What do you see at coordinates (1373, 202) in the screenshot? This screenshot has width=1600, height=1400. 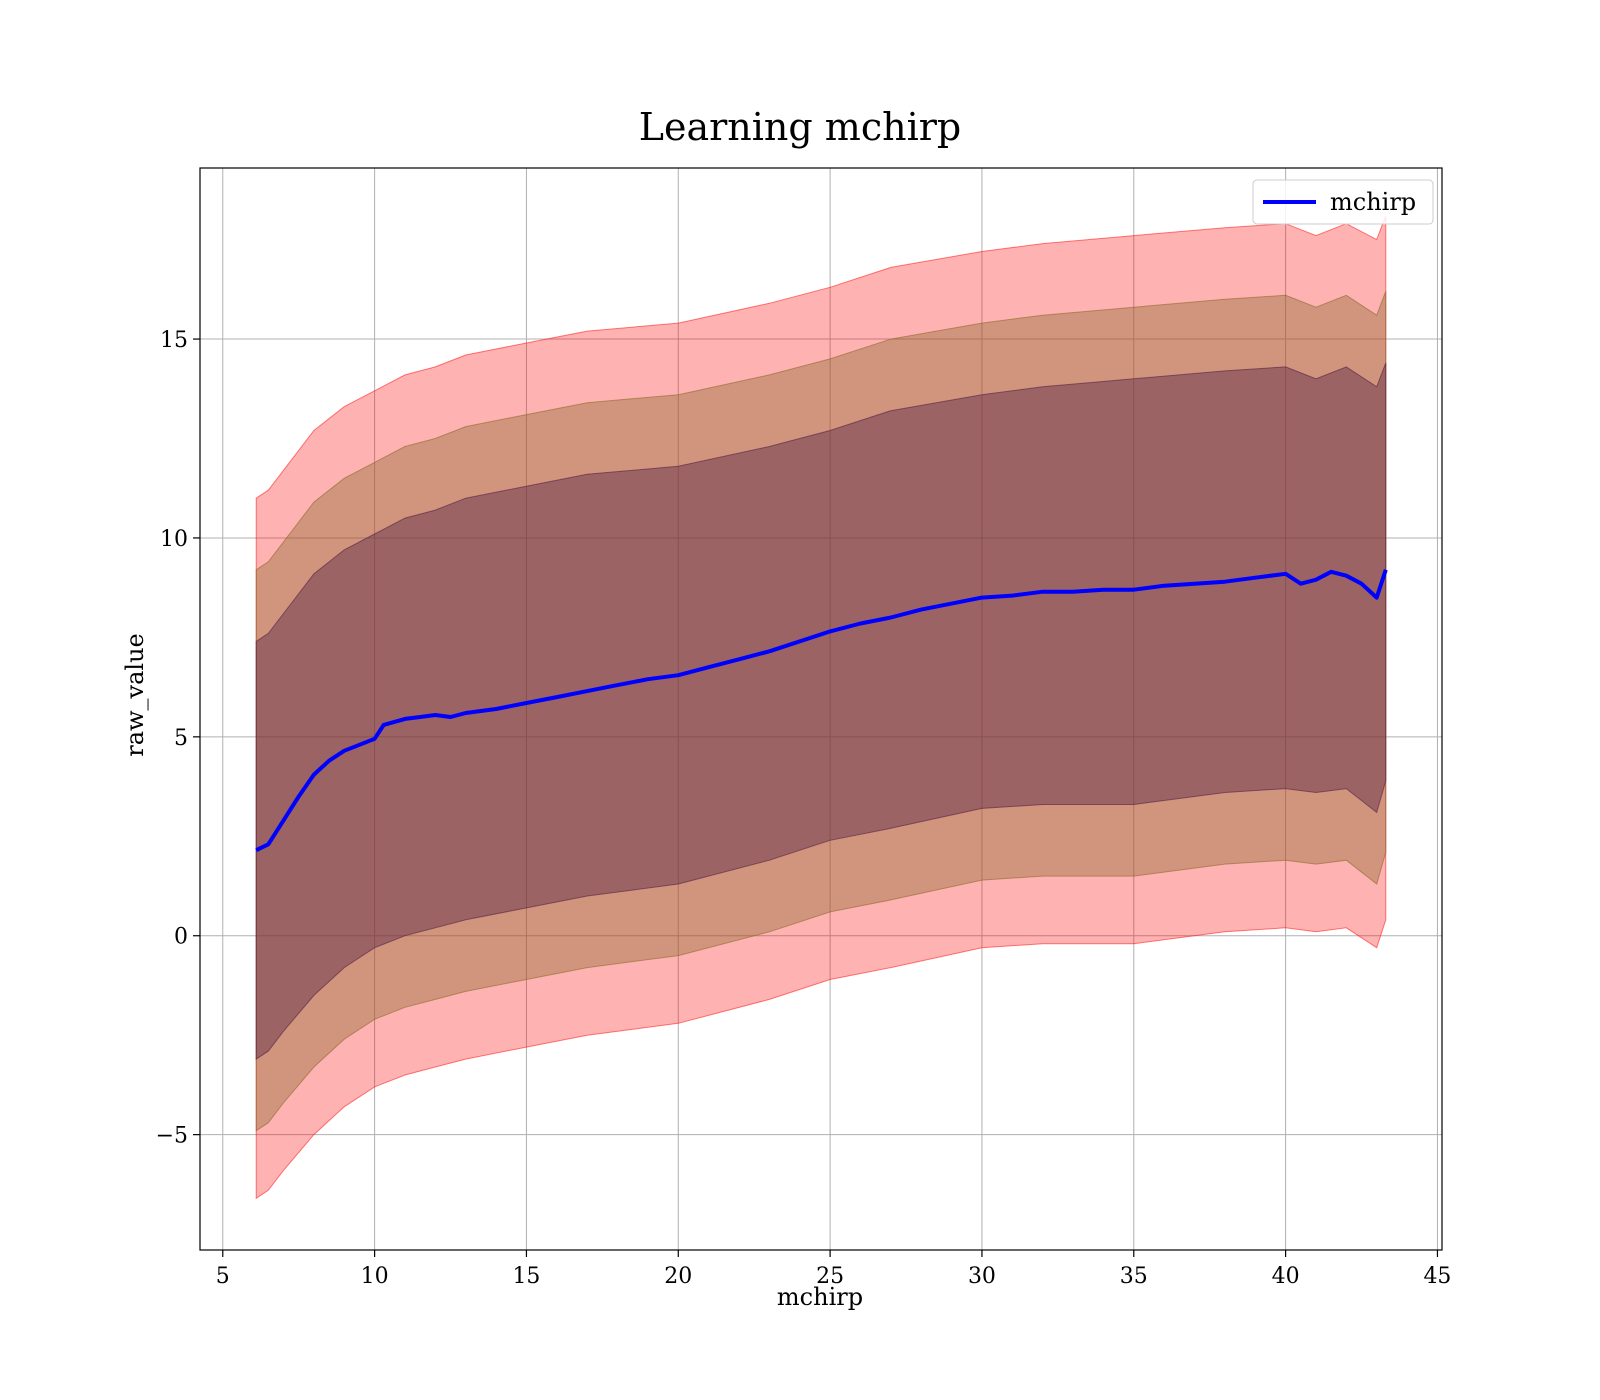 I see `legend-entry-label: mchirp` at bounding box center [1373, 202].